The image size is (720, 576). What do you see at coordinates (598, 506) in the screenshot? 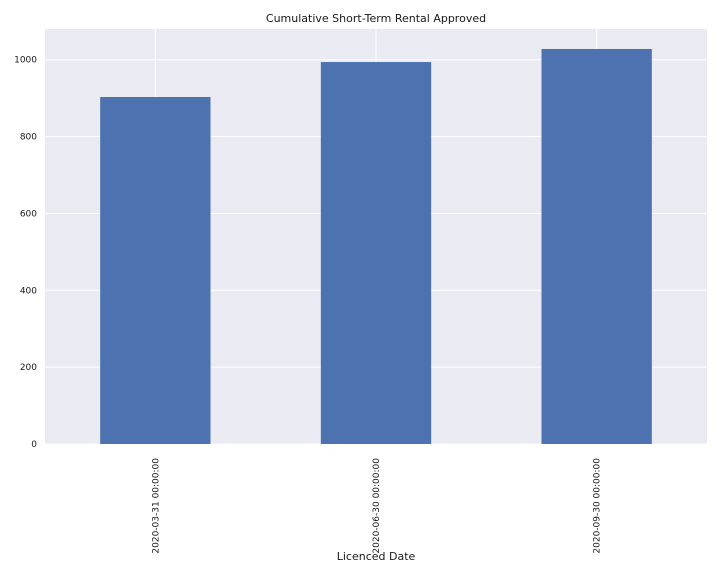
I see `x-tick-label: 2020-09-30 00:00:00` at bounding box center [598, 506].